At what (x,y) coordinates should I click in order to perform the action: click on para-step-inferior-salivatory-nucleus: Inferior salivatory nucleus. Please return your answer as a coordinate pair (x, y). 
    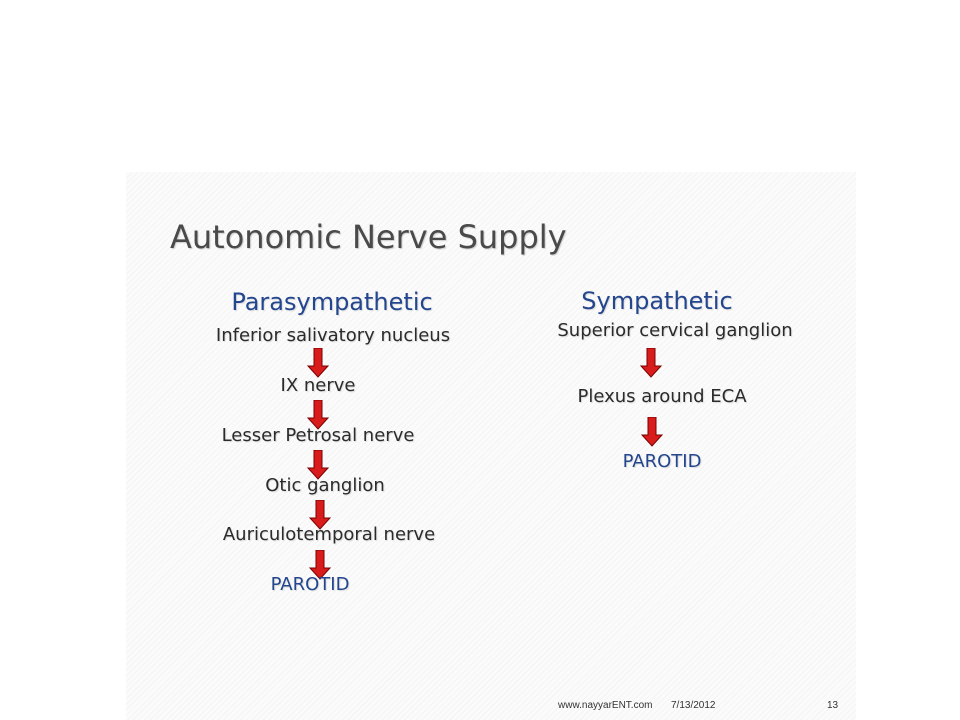
    Looking at the image, I should click on (333, 335).